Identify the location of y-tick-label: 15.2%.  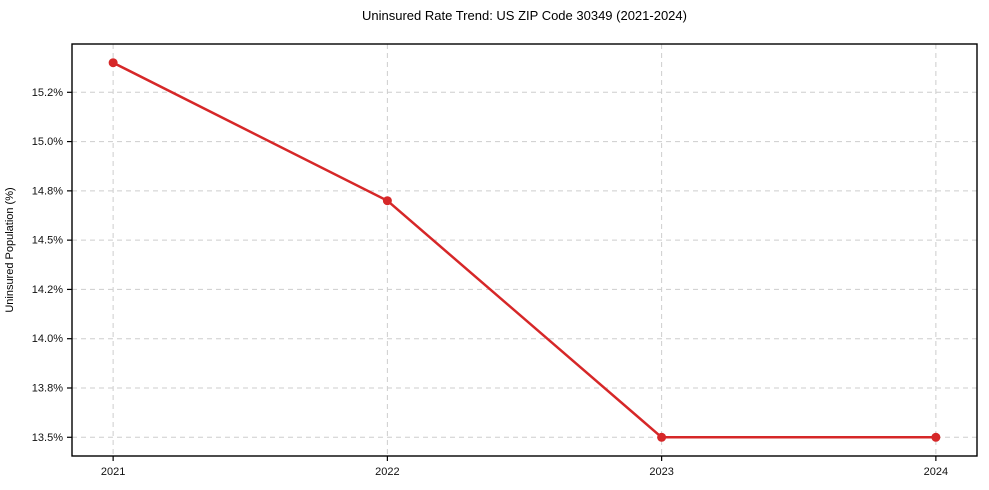
(47, 93).